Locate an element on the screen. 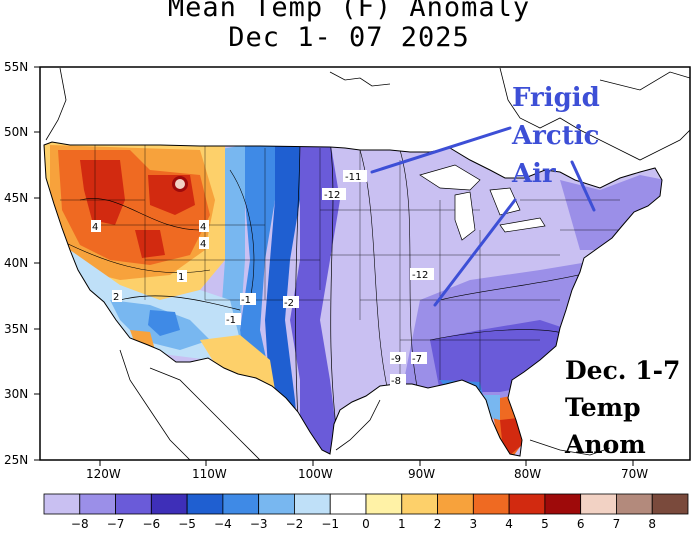  lake-michigan is located at coordinates (465, 216).